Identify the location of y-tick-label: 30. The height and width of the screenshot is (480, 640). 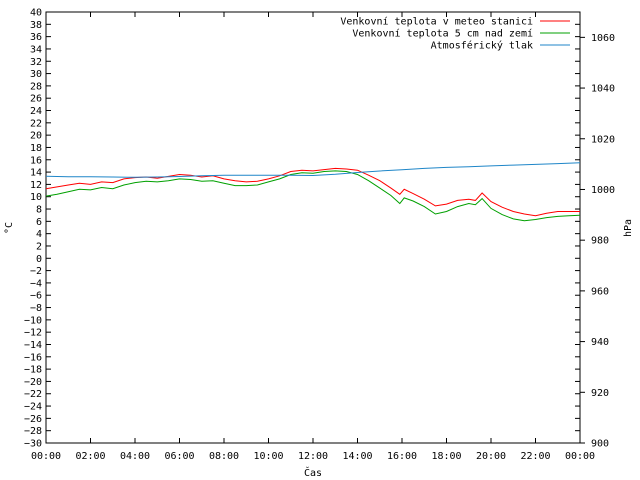
(36, 74).